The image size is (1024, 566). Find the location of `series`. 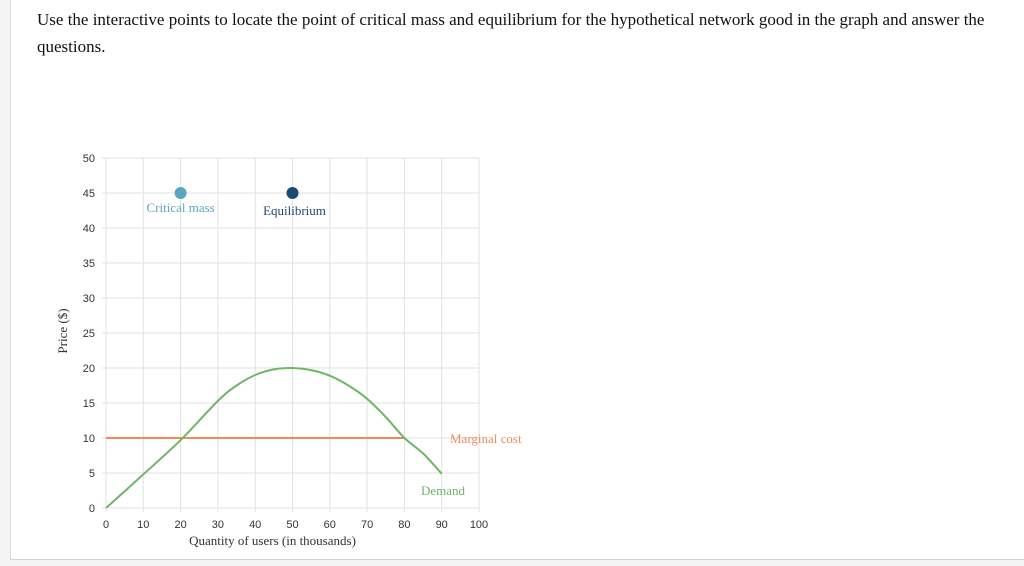

series is located at coordinates (274, 437).